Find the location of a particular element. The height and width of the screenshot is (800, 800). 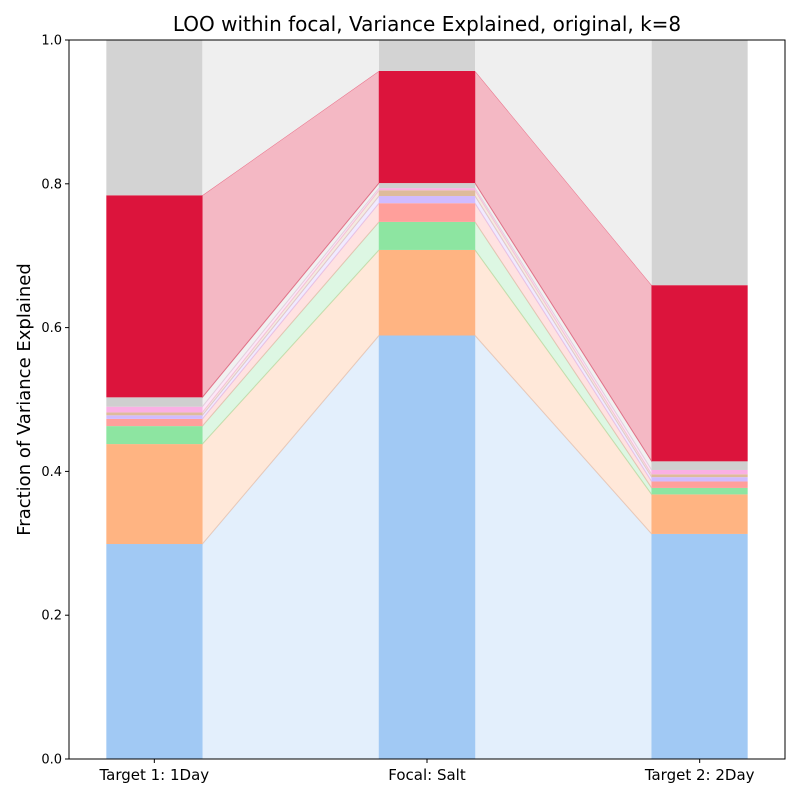

y-axis-label: Fraction of Variance Explained is located at coordinates (24, 399).